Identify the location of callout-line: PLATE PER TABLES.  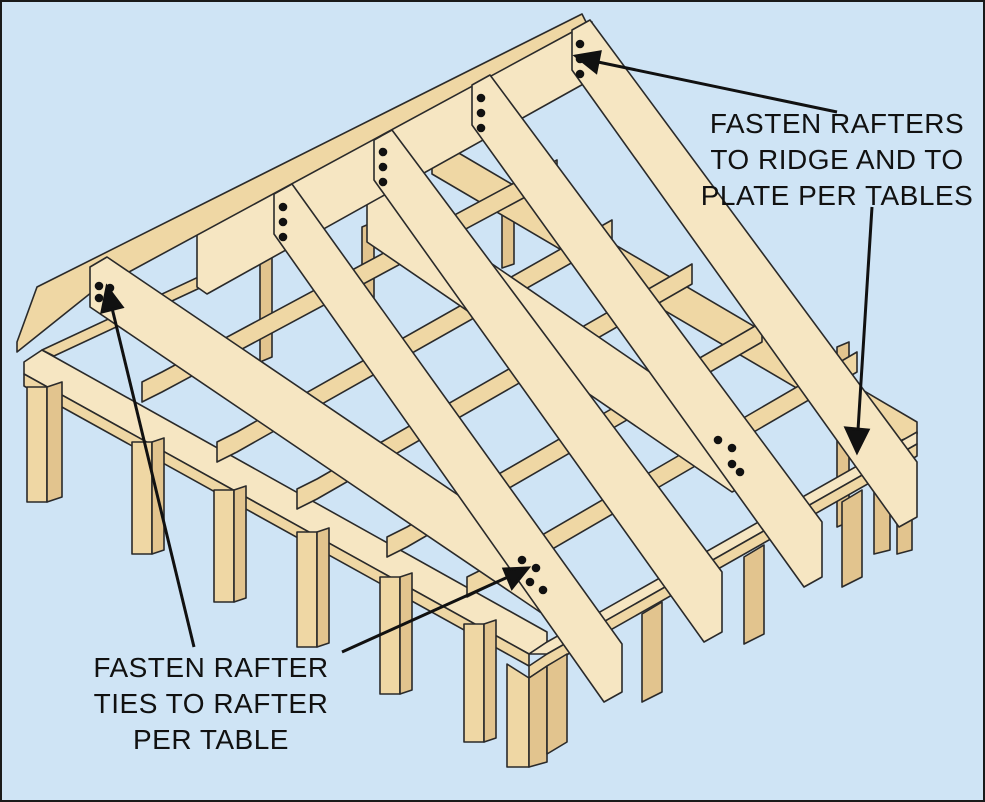
(837, 195).